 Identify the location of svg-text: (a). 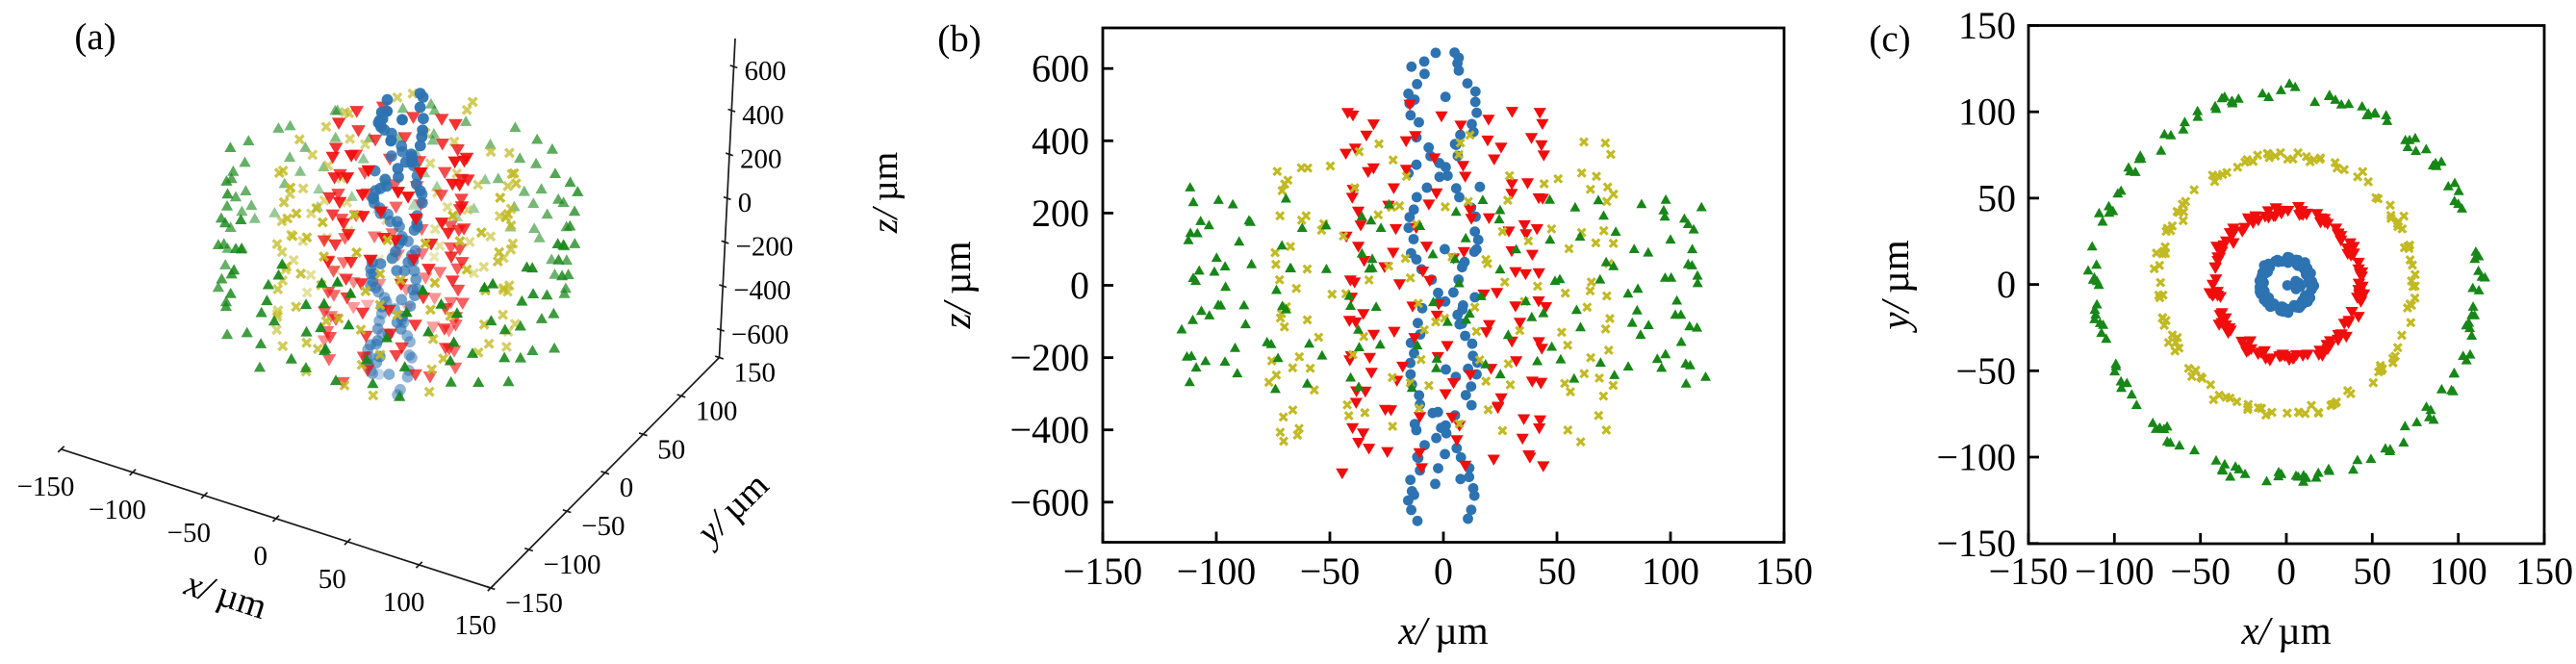
(94, 37).